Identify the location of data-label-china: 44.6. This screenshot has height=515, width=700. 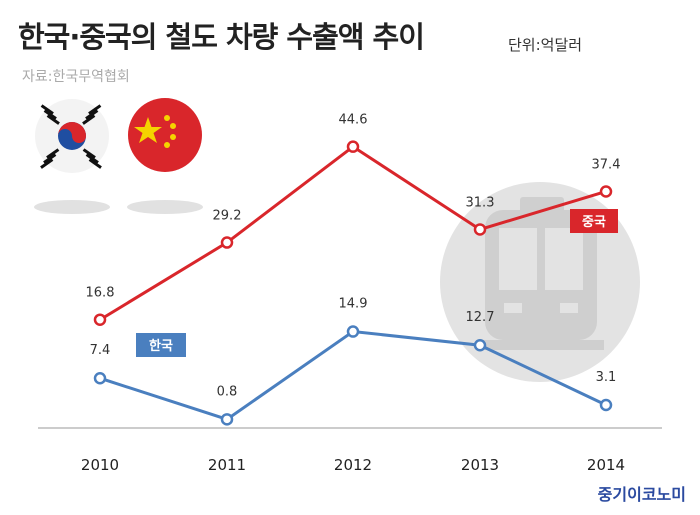
(353, 120).